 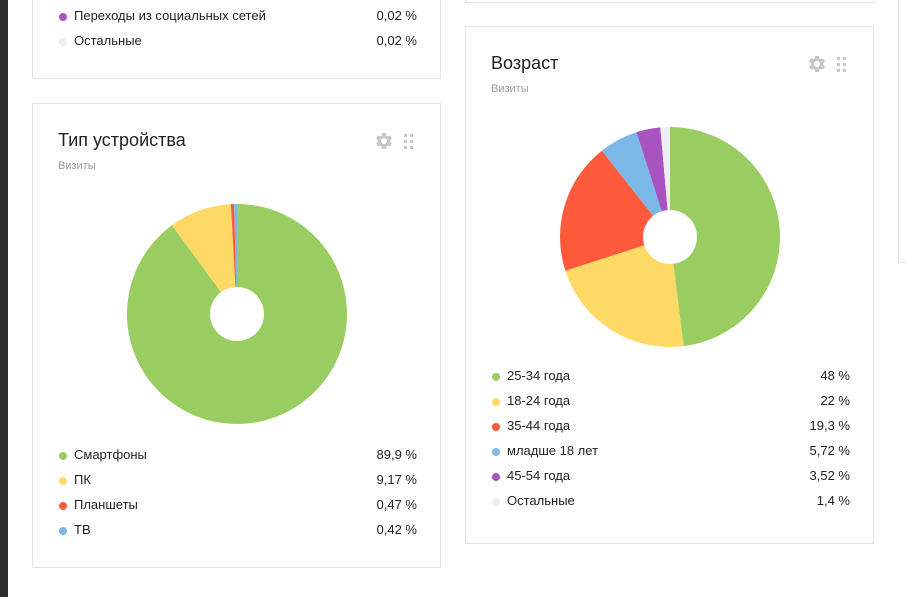 I want to click on legend-item: Планшеты 0,47 %, so click(x=238, y=507).